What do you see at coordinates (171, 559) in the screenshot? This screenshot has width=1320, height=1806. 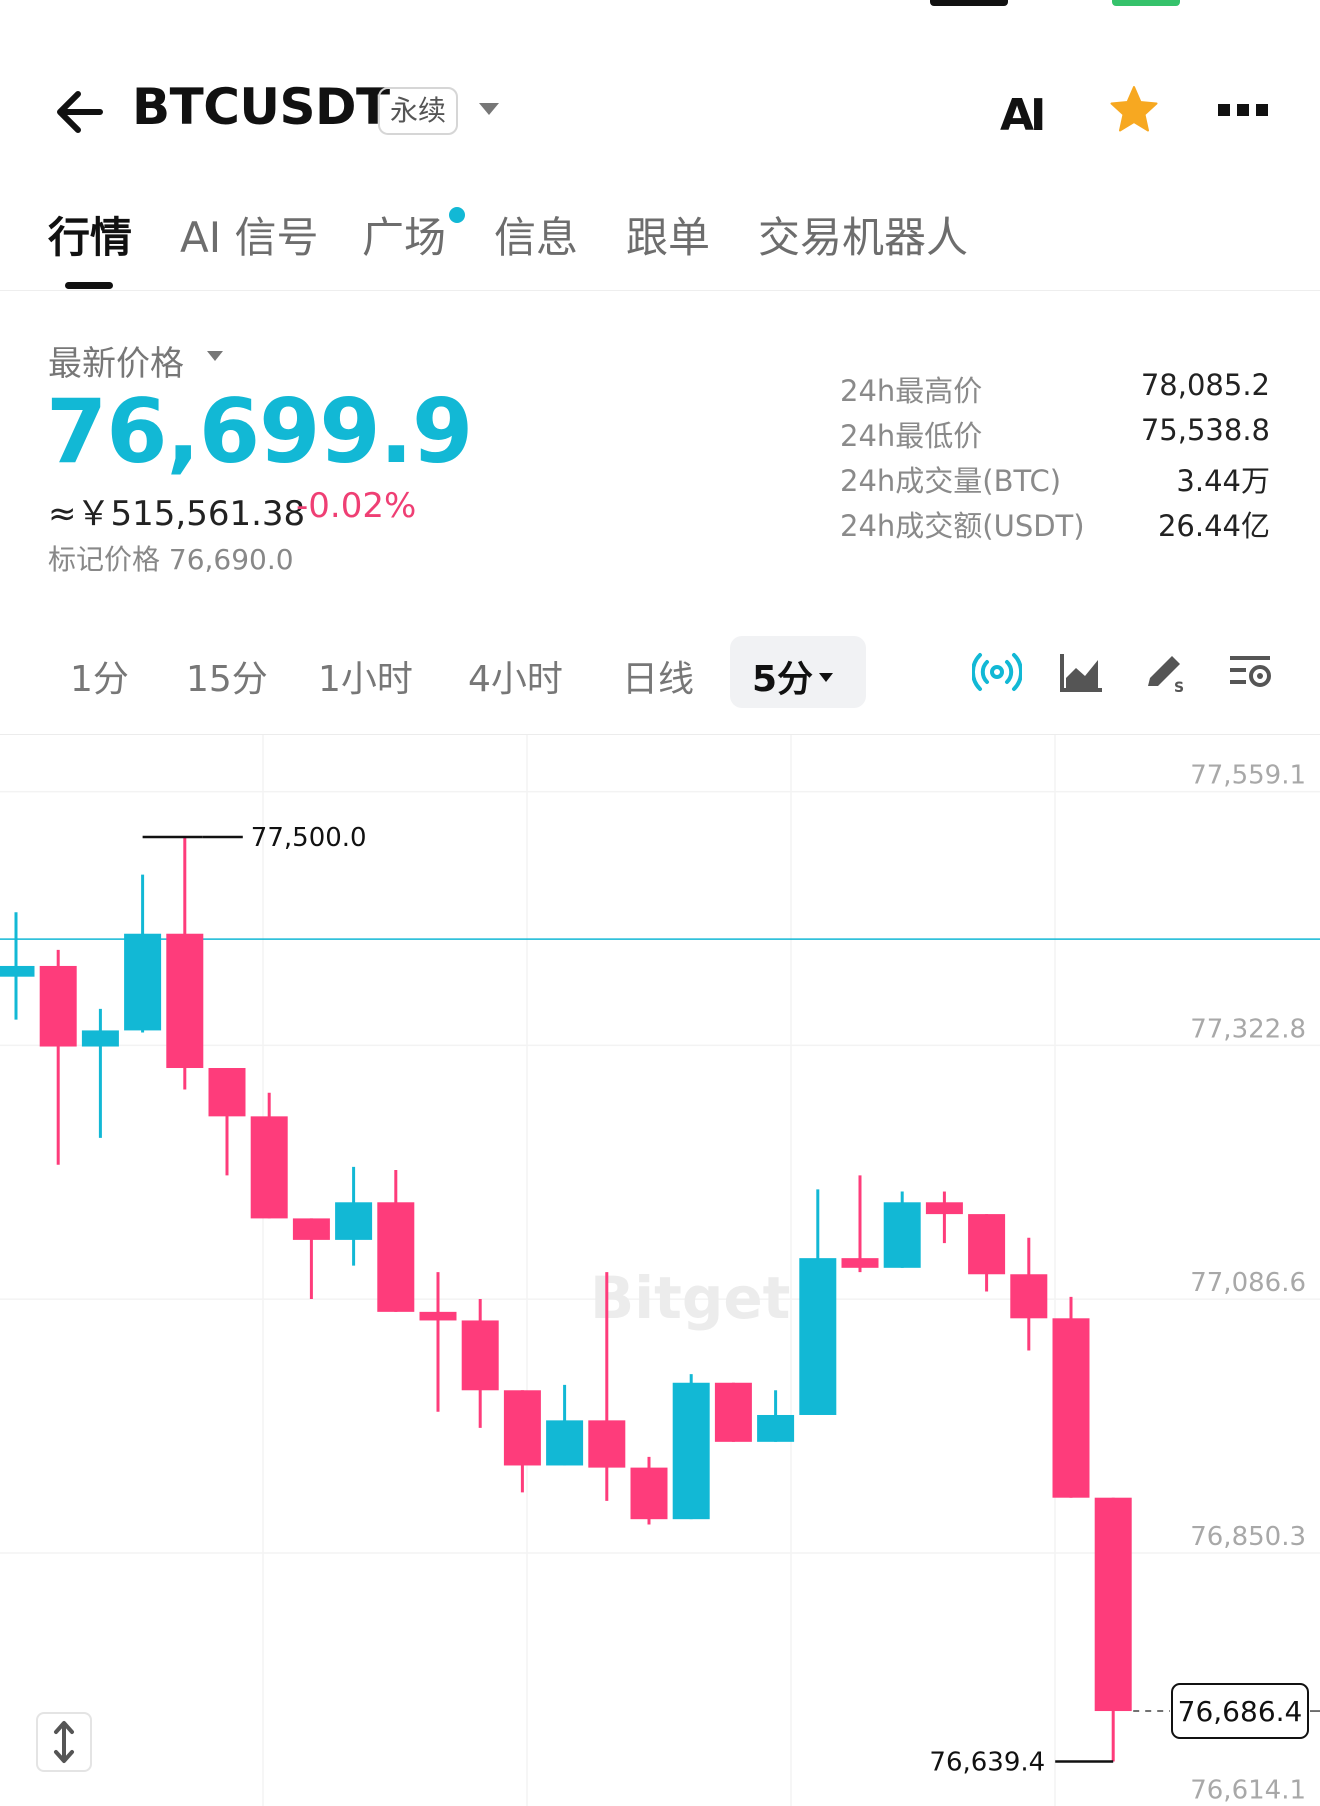 I see `mark-price: 标记价格 76,690.0` at bounding box center [171, 559].